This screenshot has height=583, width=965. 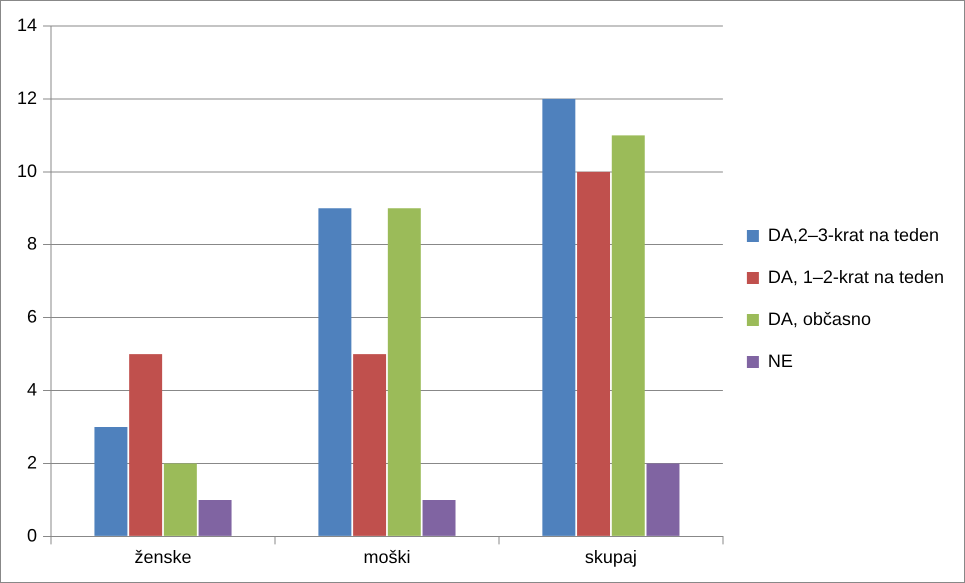 What do you see at coordinates (610, 557) in the screenshot?
I see `x-tick-label: skupaj` at bounding box center [610, 557].